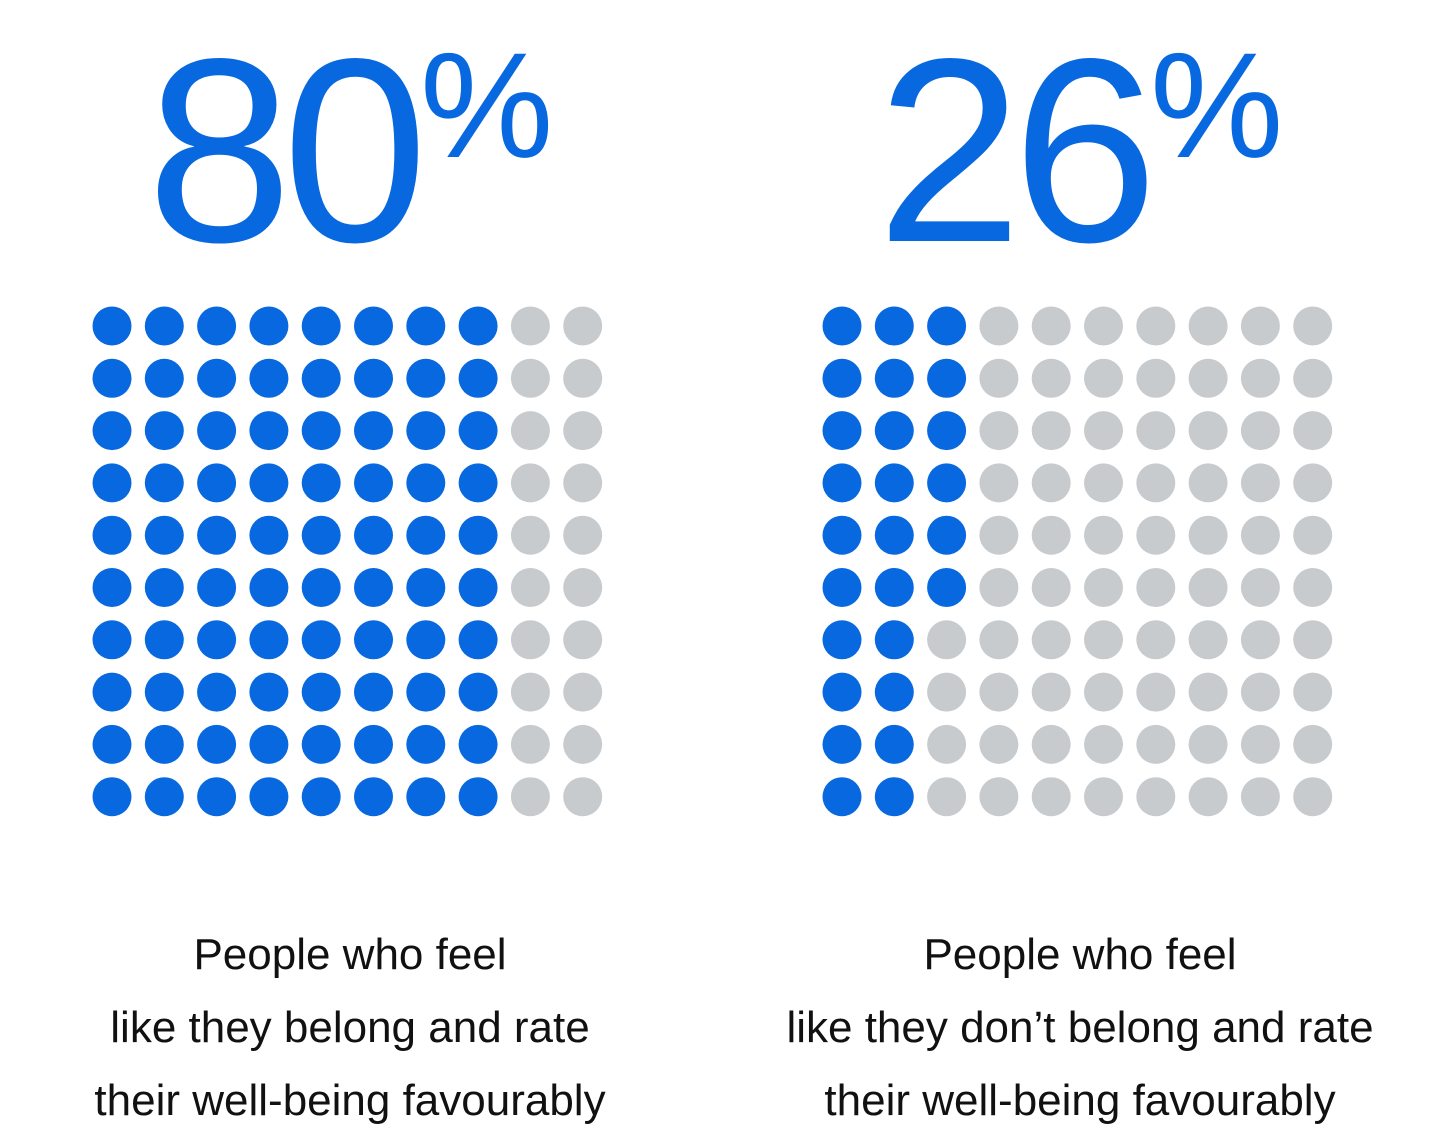  I want to click on headline-percent-sign: %, so click(487, 105).